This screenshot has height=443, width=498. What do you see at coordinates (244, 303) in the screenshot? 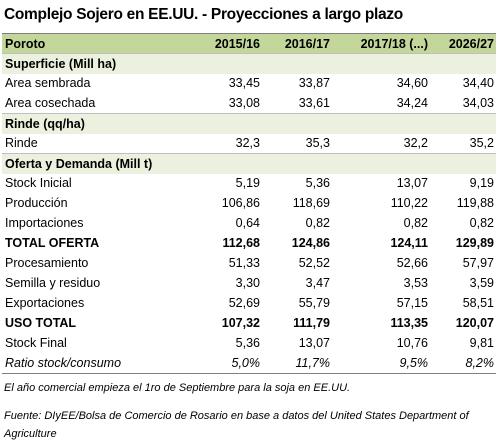
I see `cell: 52,69` at bounding box center [244, 303].